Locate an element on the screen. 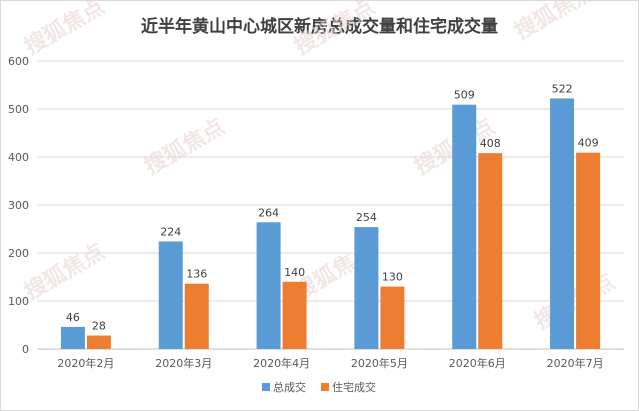 This screenshot has height=411, width=639. x-tick-label: 2020年6月 is located at coordinates (477, 363).